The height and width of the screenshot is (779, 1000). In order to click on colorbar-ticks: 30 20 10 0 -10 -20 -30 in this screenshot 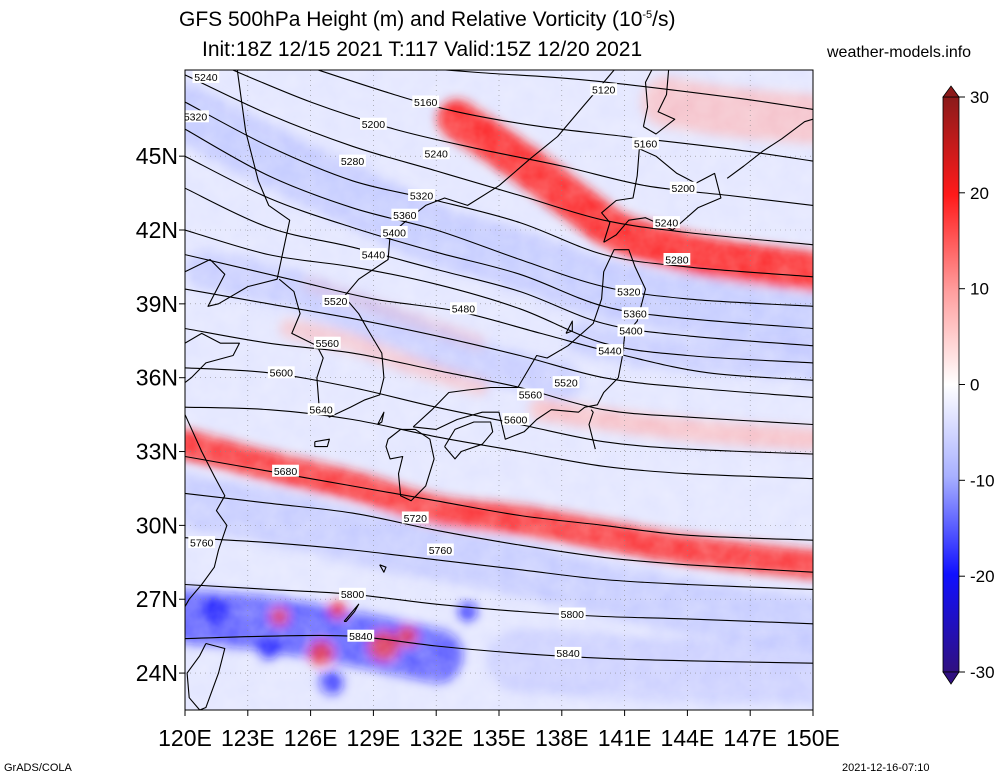, I will do `click(977, 385)`.